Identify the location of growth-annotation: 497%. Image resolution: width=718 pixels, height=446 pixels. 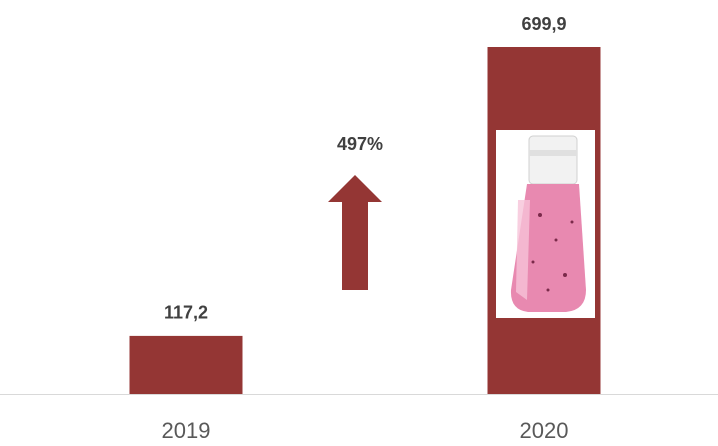
(360, 144).